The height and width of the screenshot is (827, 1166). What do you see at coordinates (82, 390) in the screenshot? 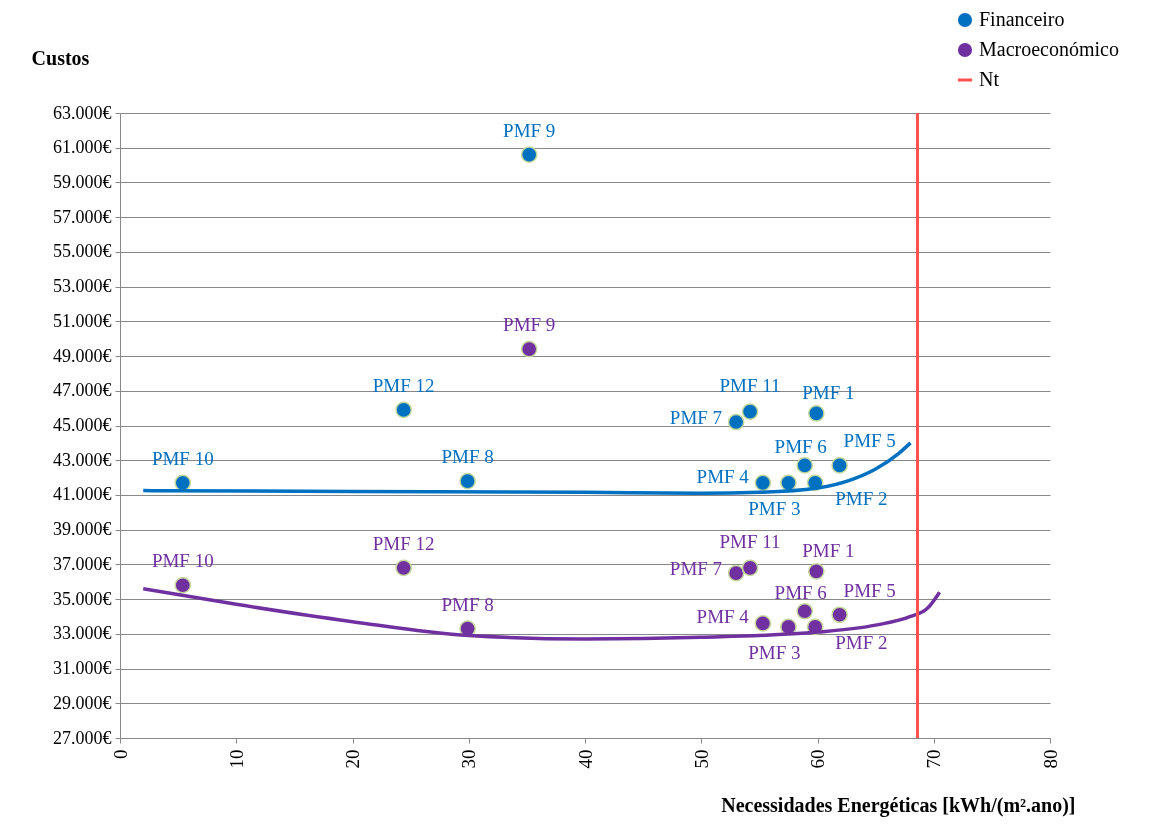
I see `y-tick-label: 47.000€` at bounding box center [82, 390].